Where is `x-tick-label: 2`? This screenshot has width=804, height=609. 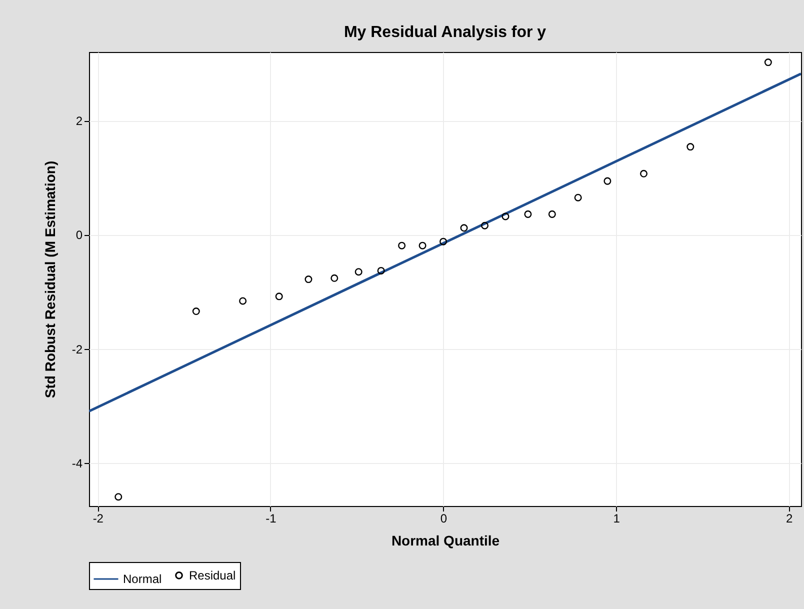 x-tick-label: 2 is located at coordinates (790, 519).